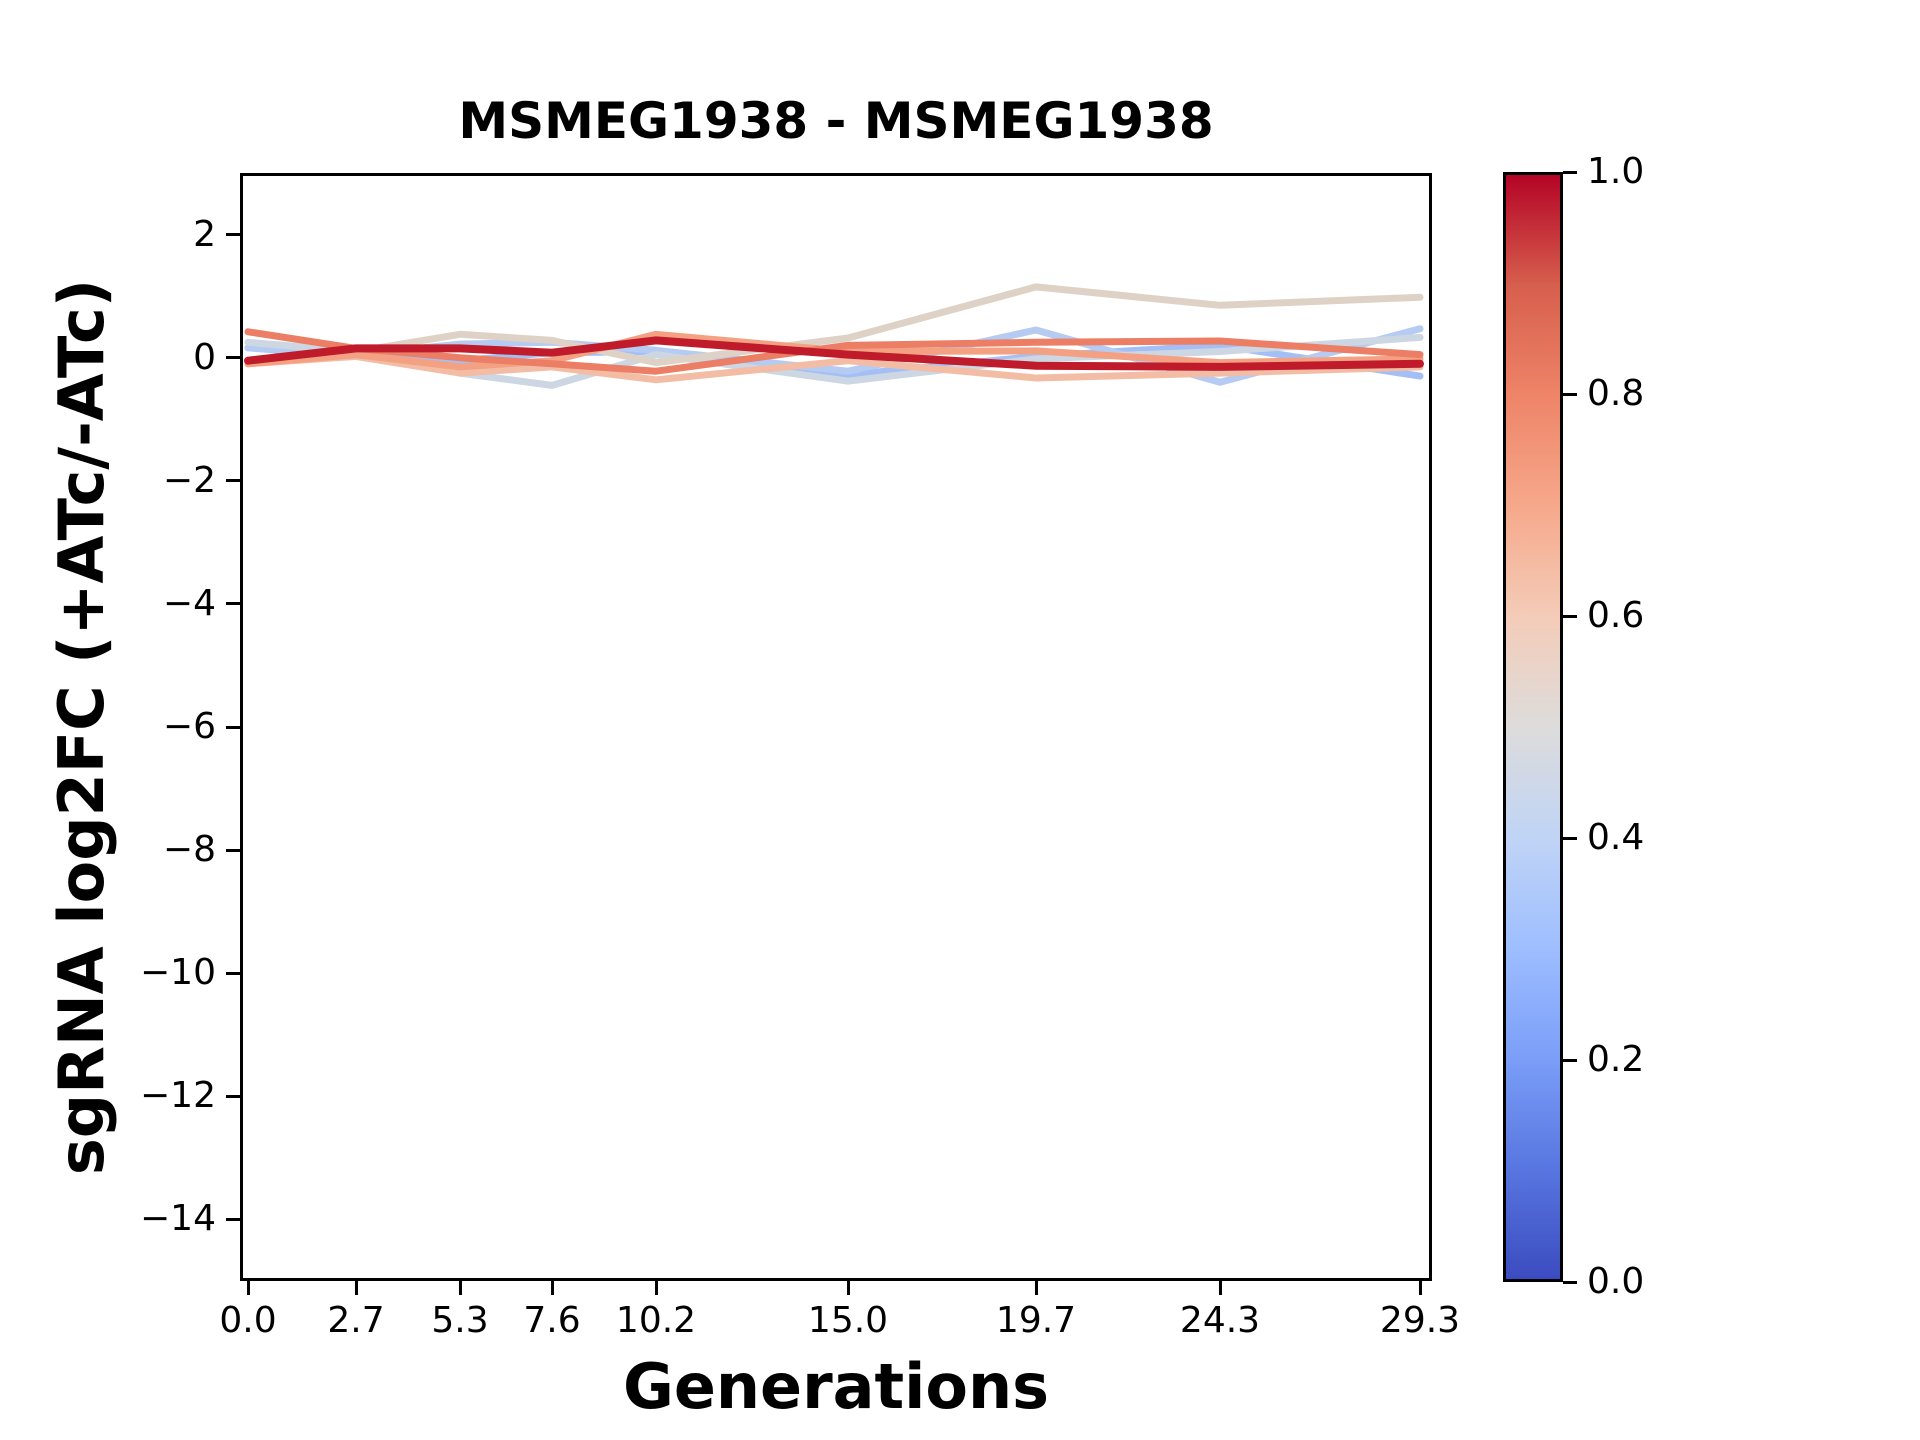 This screenshot has height=1440, width=1920. What do you see at coordinates (1220, 1320) in the screenshot?
I see `x-tick-label: 24.3` at bounding box center [1220, 1320].